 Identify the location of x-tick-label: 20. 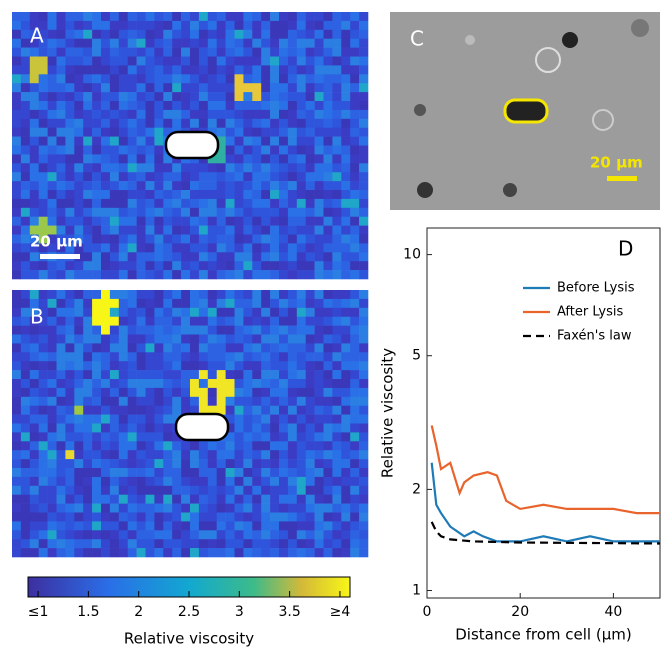
(520, 612).